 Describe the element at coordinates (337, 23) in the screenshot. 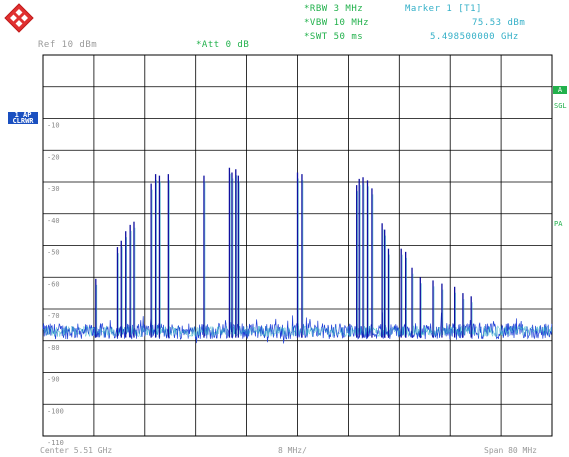

I see `vbw-readout: *VBW 10 MHz` at that location.